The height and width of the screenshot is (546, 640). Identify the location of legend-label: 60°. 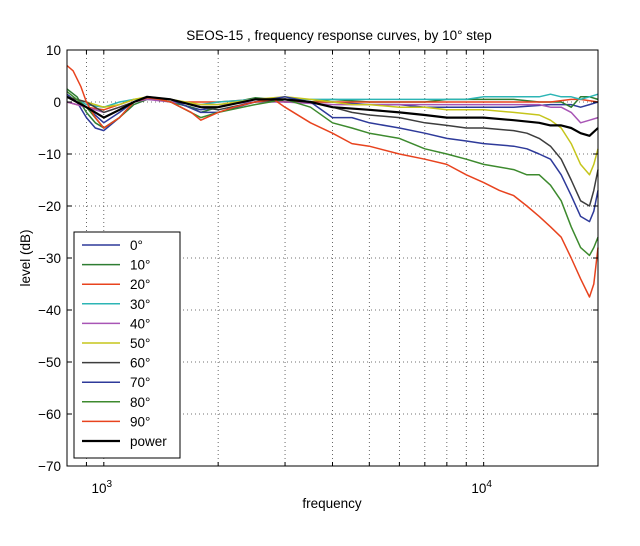
(140, 363).